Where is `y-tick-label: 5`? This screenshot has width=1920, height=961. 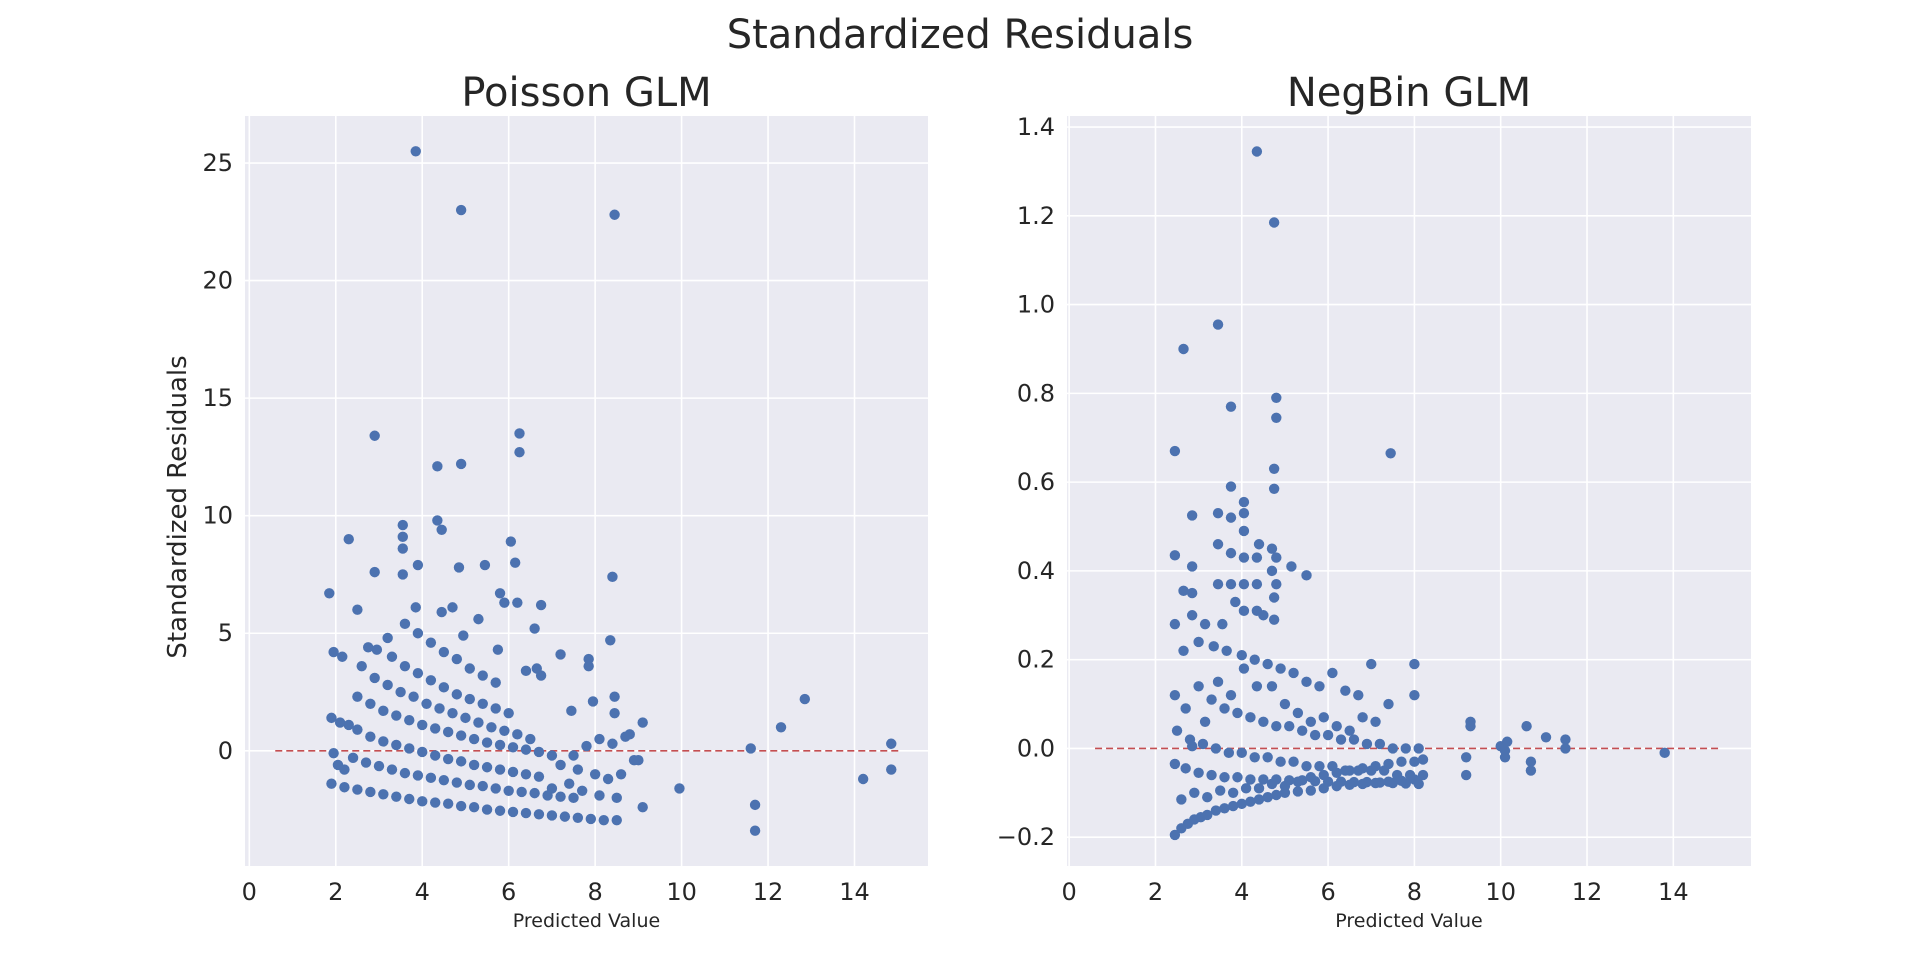 y-tick-label: 5 is located at coordinates (225, 633).